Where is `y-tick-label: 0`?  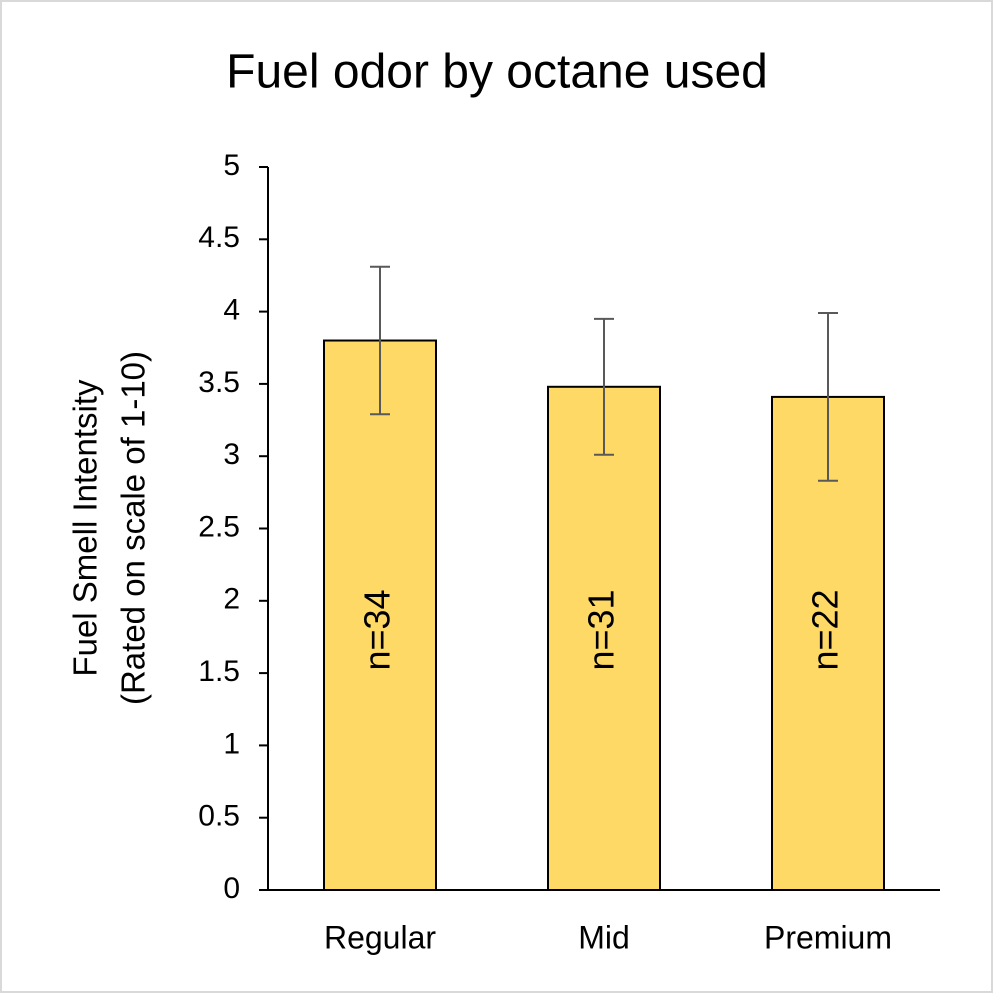 y-tick-label: 0 is located at coordinates (231, 888).